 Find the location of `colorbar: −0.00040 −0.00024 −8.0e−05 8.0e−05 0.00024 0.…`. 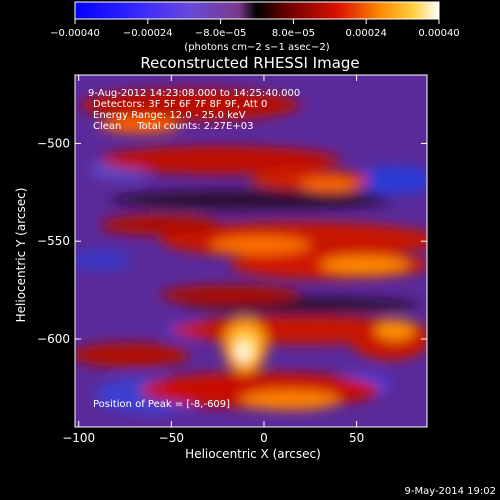

colorbar: −0.00040 −0.00024 −8.0e−05 8.0e−05 0.00024 0.… is located at coordinates (255, 27).